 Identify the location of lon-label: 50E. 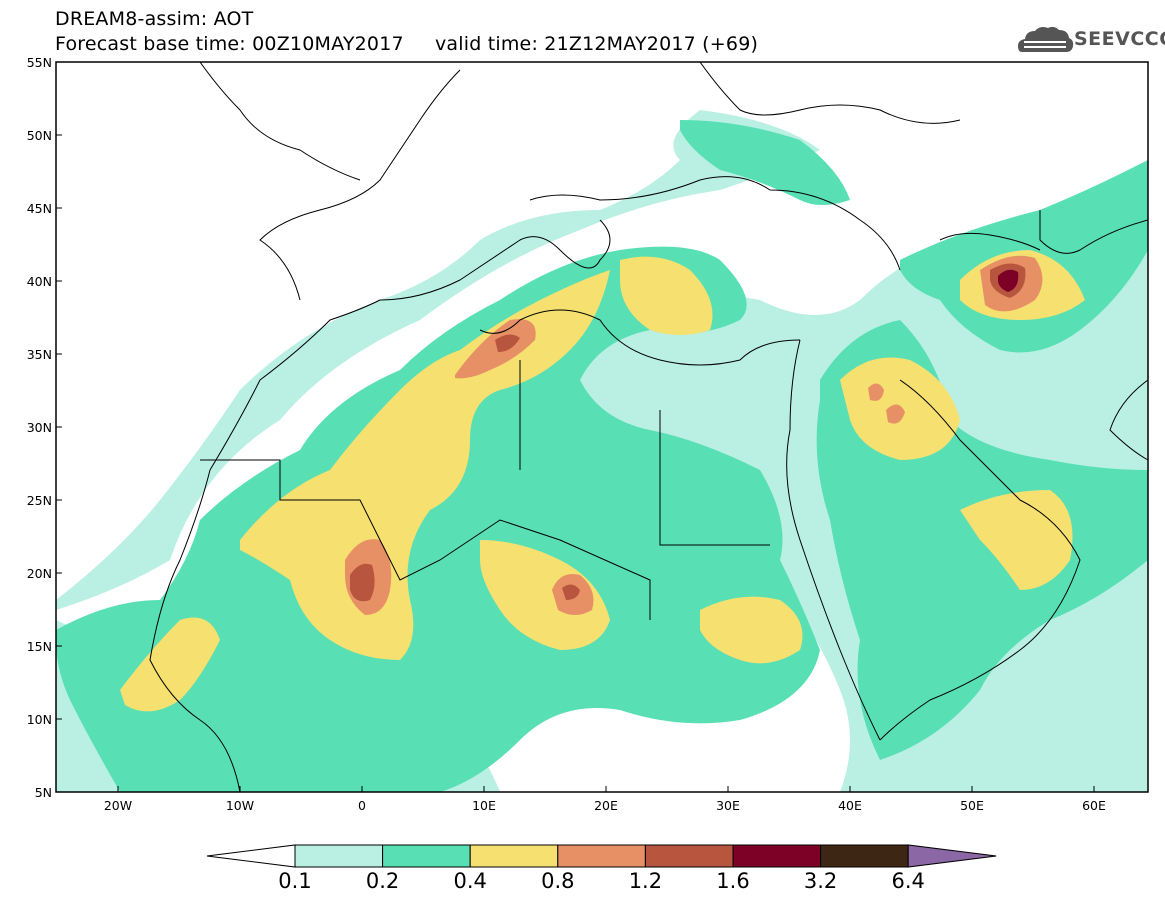
(972, 805).